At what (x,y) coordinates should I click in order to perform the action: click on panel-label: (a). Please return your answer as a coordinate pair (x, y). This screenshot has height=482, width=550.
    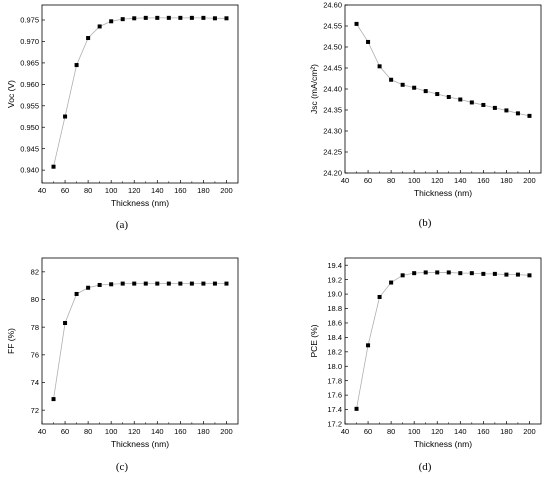
    Looking at the image, I should click on (122, 225).